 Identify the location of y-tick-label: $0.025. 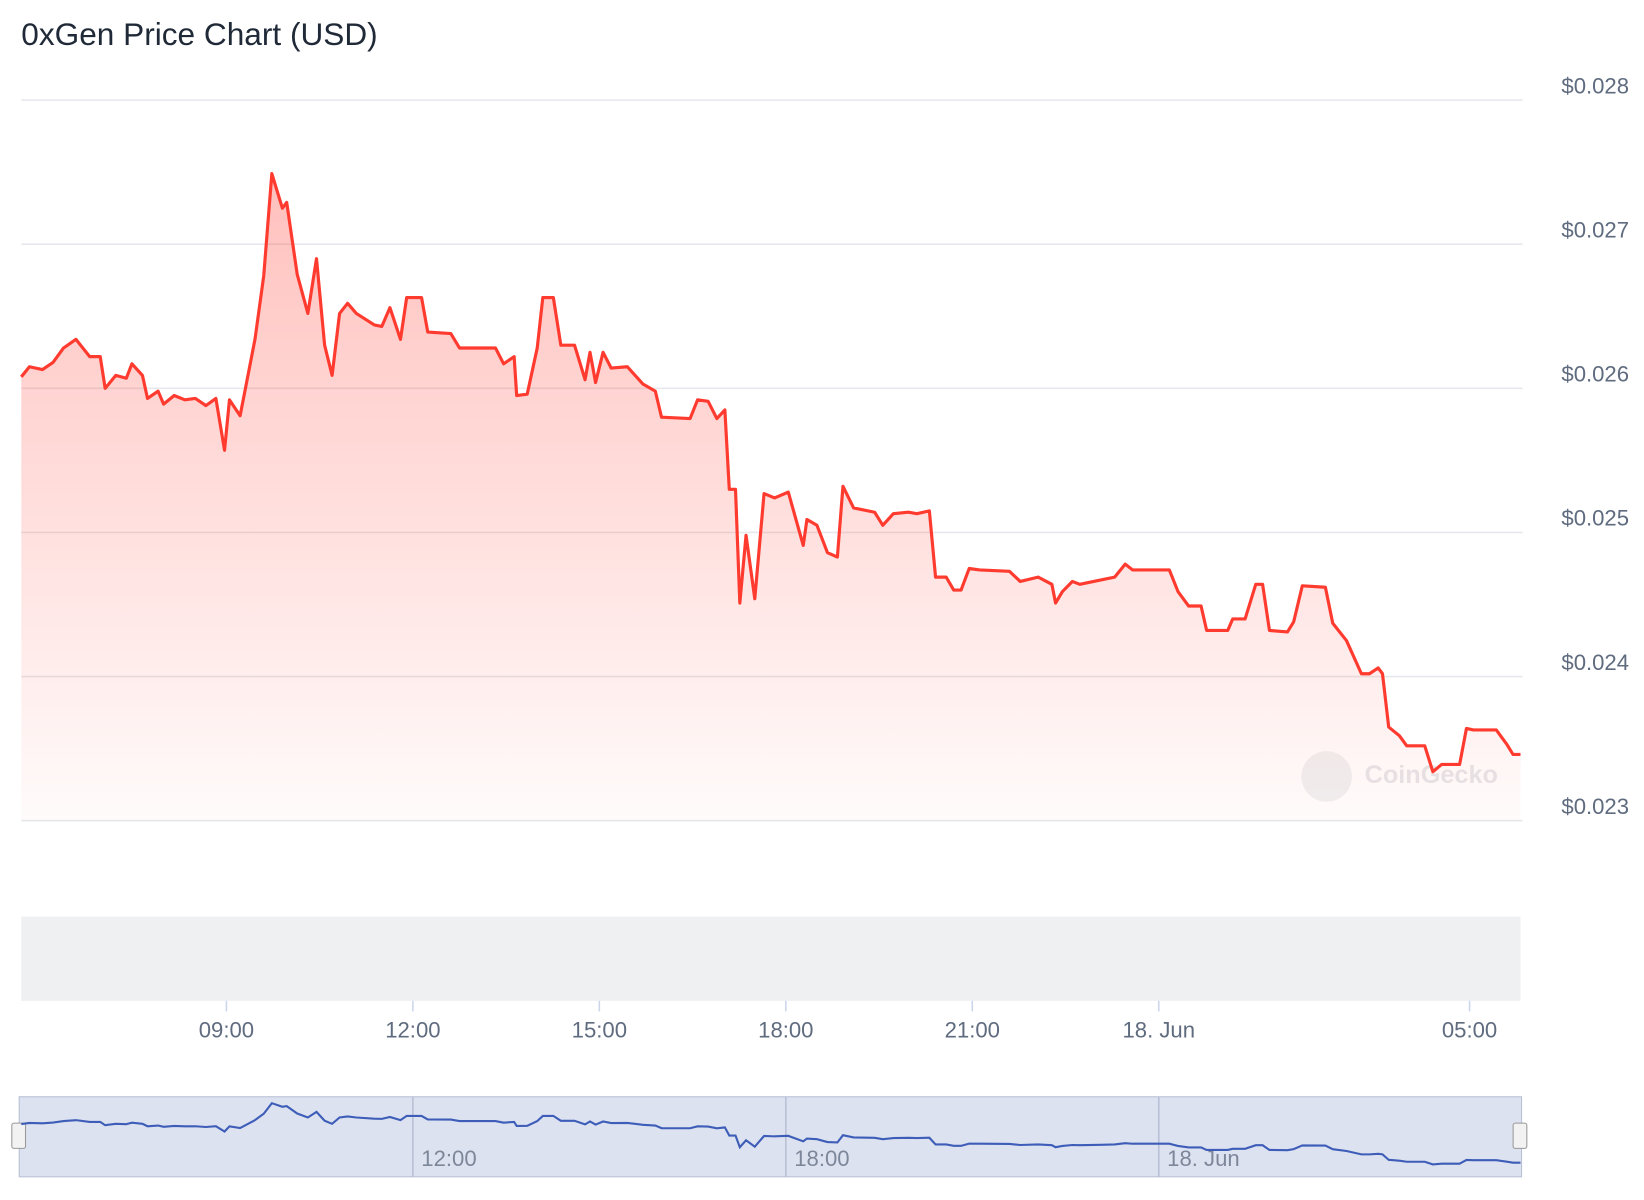
(1595, 518).